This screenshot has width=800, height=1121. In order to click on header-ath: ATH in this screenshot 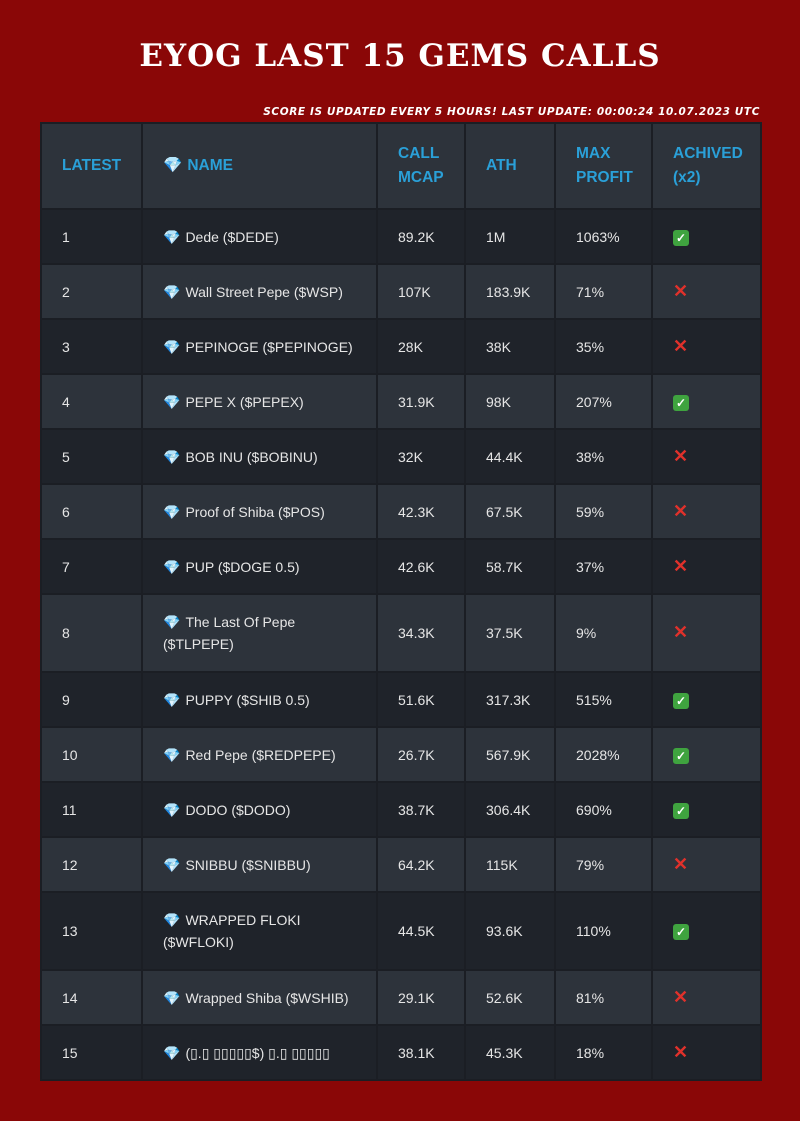, I will do `click(510, 166)`.